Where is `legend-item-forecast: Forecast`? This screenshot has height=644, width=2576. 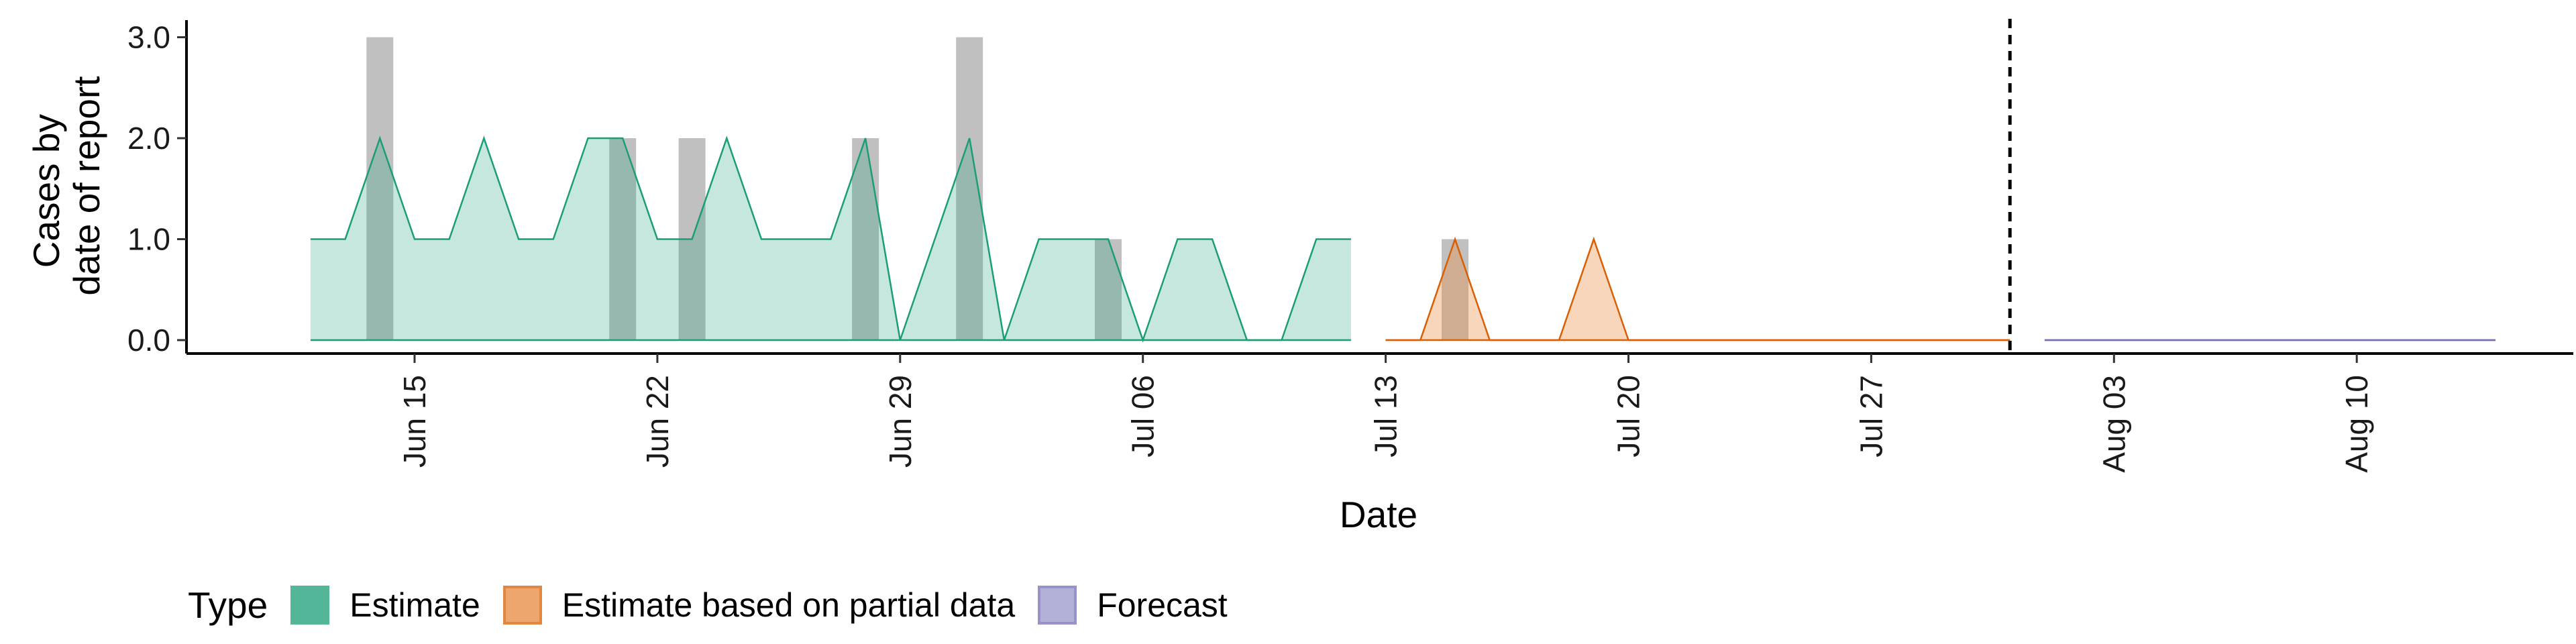
legend-item-forecast: Forecast is located at coordinates (1133, 605).